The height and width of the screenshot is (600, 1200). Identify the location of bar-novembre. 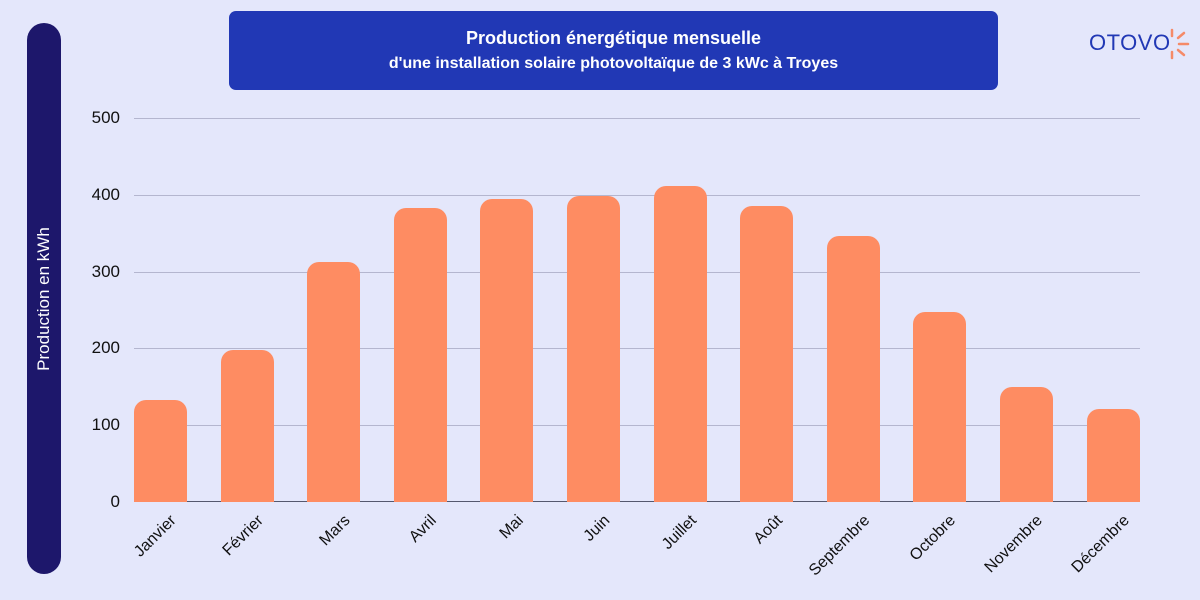
(1026, 444).